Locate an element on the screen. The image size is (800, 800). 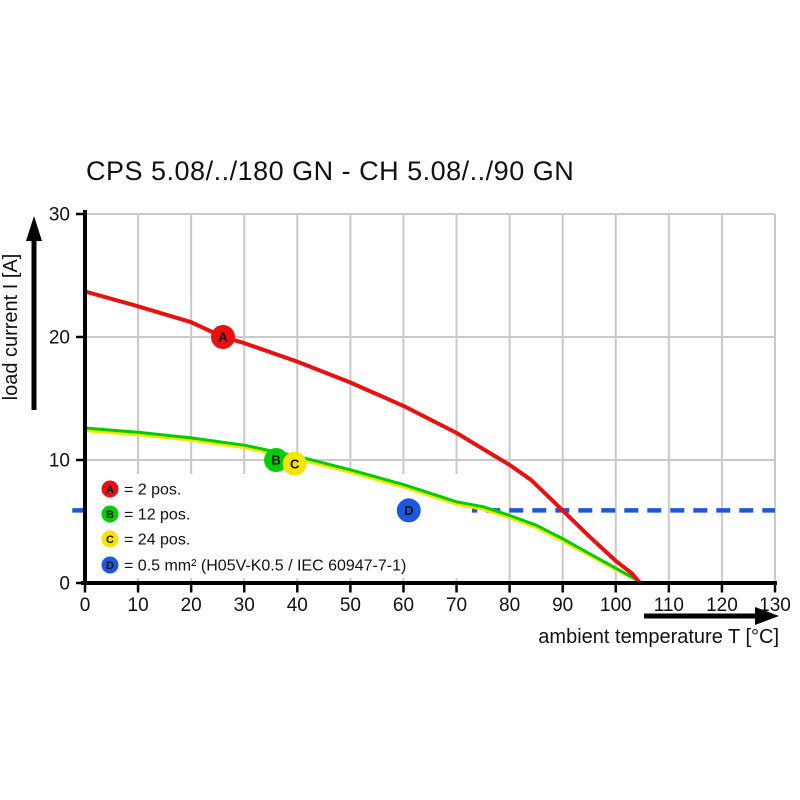
y-tick-label: 20 is located at coordinates (59, 338).